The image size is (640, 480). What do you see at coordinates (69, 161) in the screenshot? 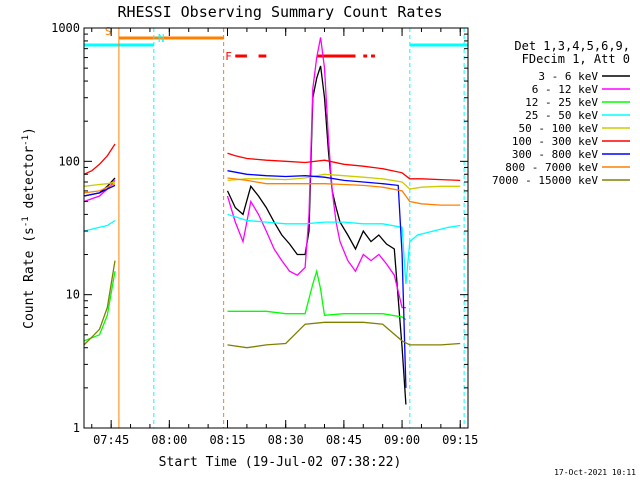
I see `y-tick-label: 100` at bounding box center [69, 161].